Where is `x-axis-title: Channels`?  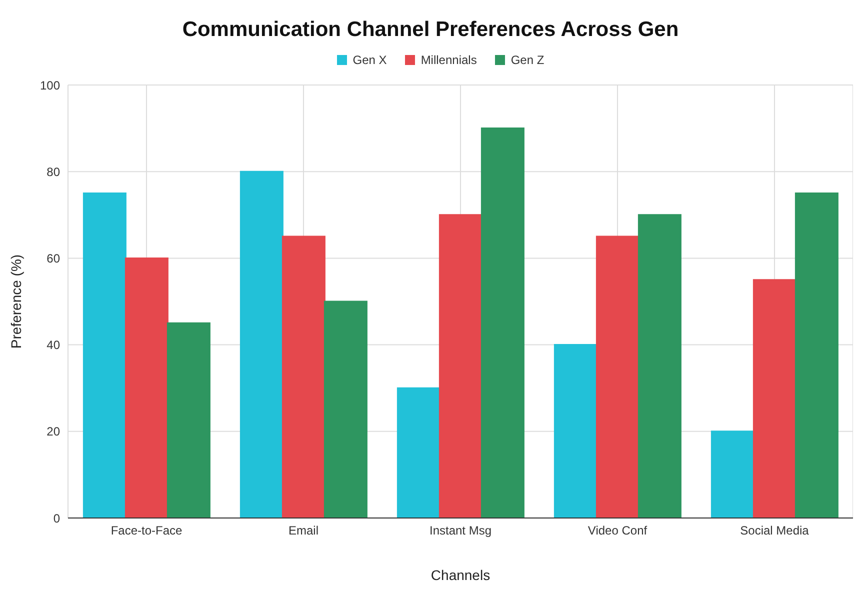
x-axis-title: Channels is located at coordinates (460, 575).